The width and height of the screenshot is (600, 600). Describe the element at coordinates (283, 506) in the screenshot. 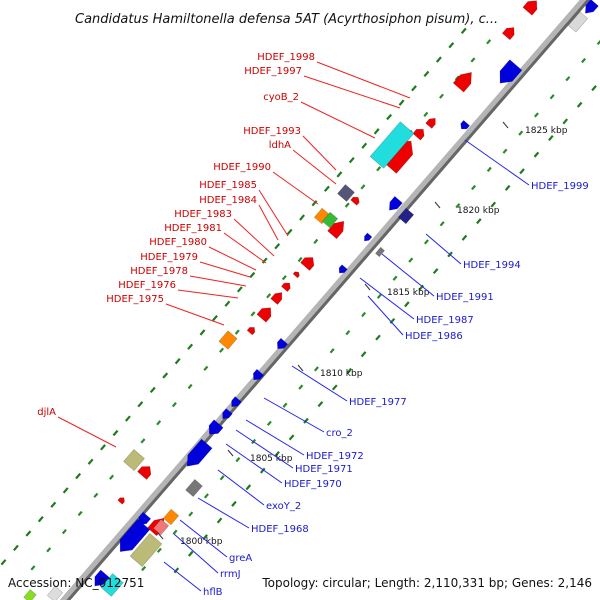

I see `reverse-gene-label: exoY_2` at that location.